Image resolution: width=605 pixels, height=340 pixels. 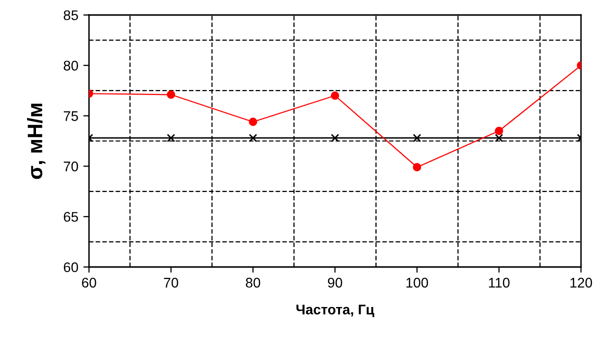 What do you see at coordinates (71, 116) in the screenshot?
I see `y-tick-label: 75` at bounding box center [71, 116].